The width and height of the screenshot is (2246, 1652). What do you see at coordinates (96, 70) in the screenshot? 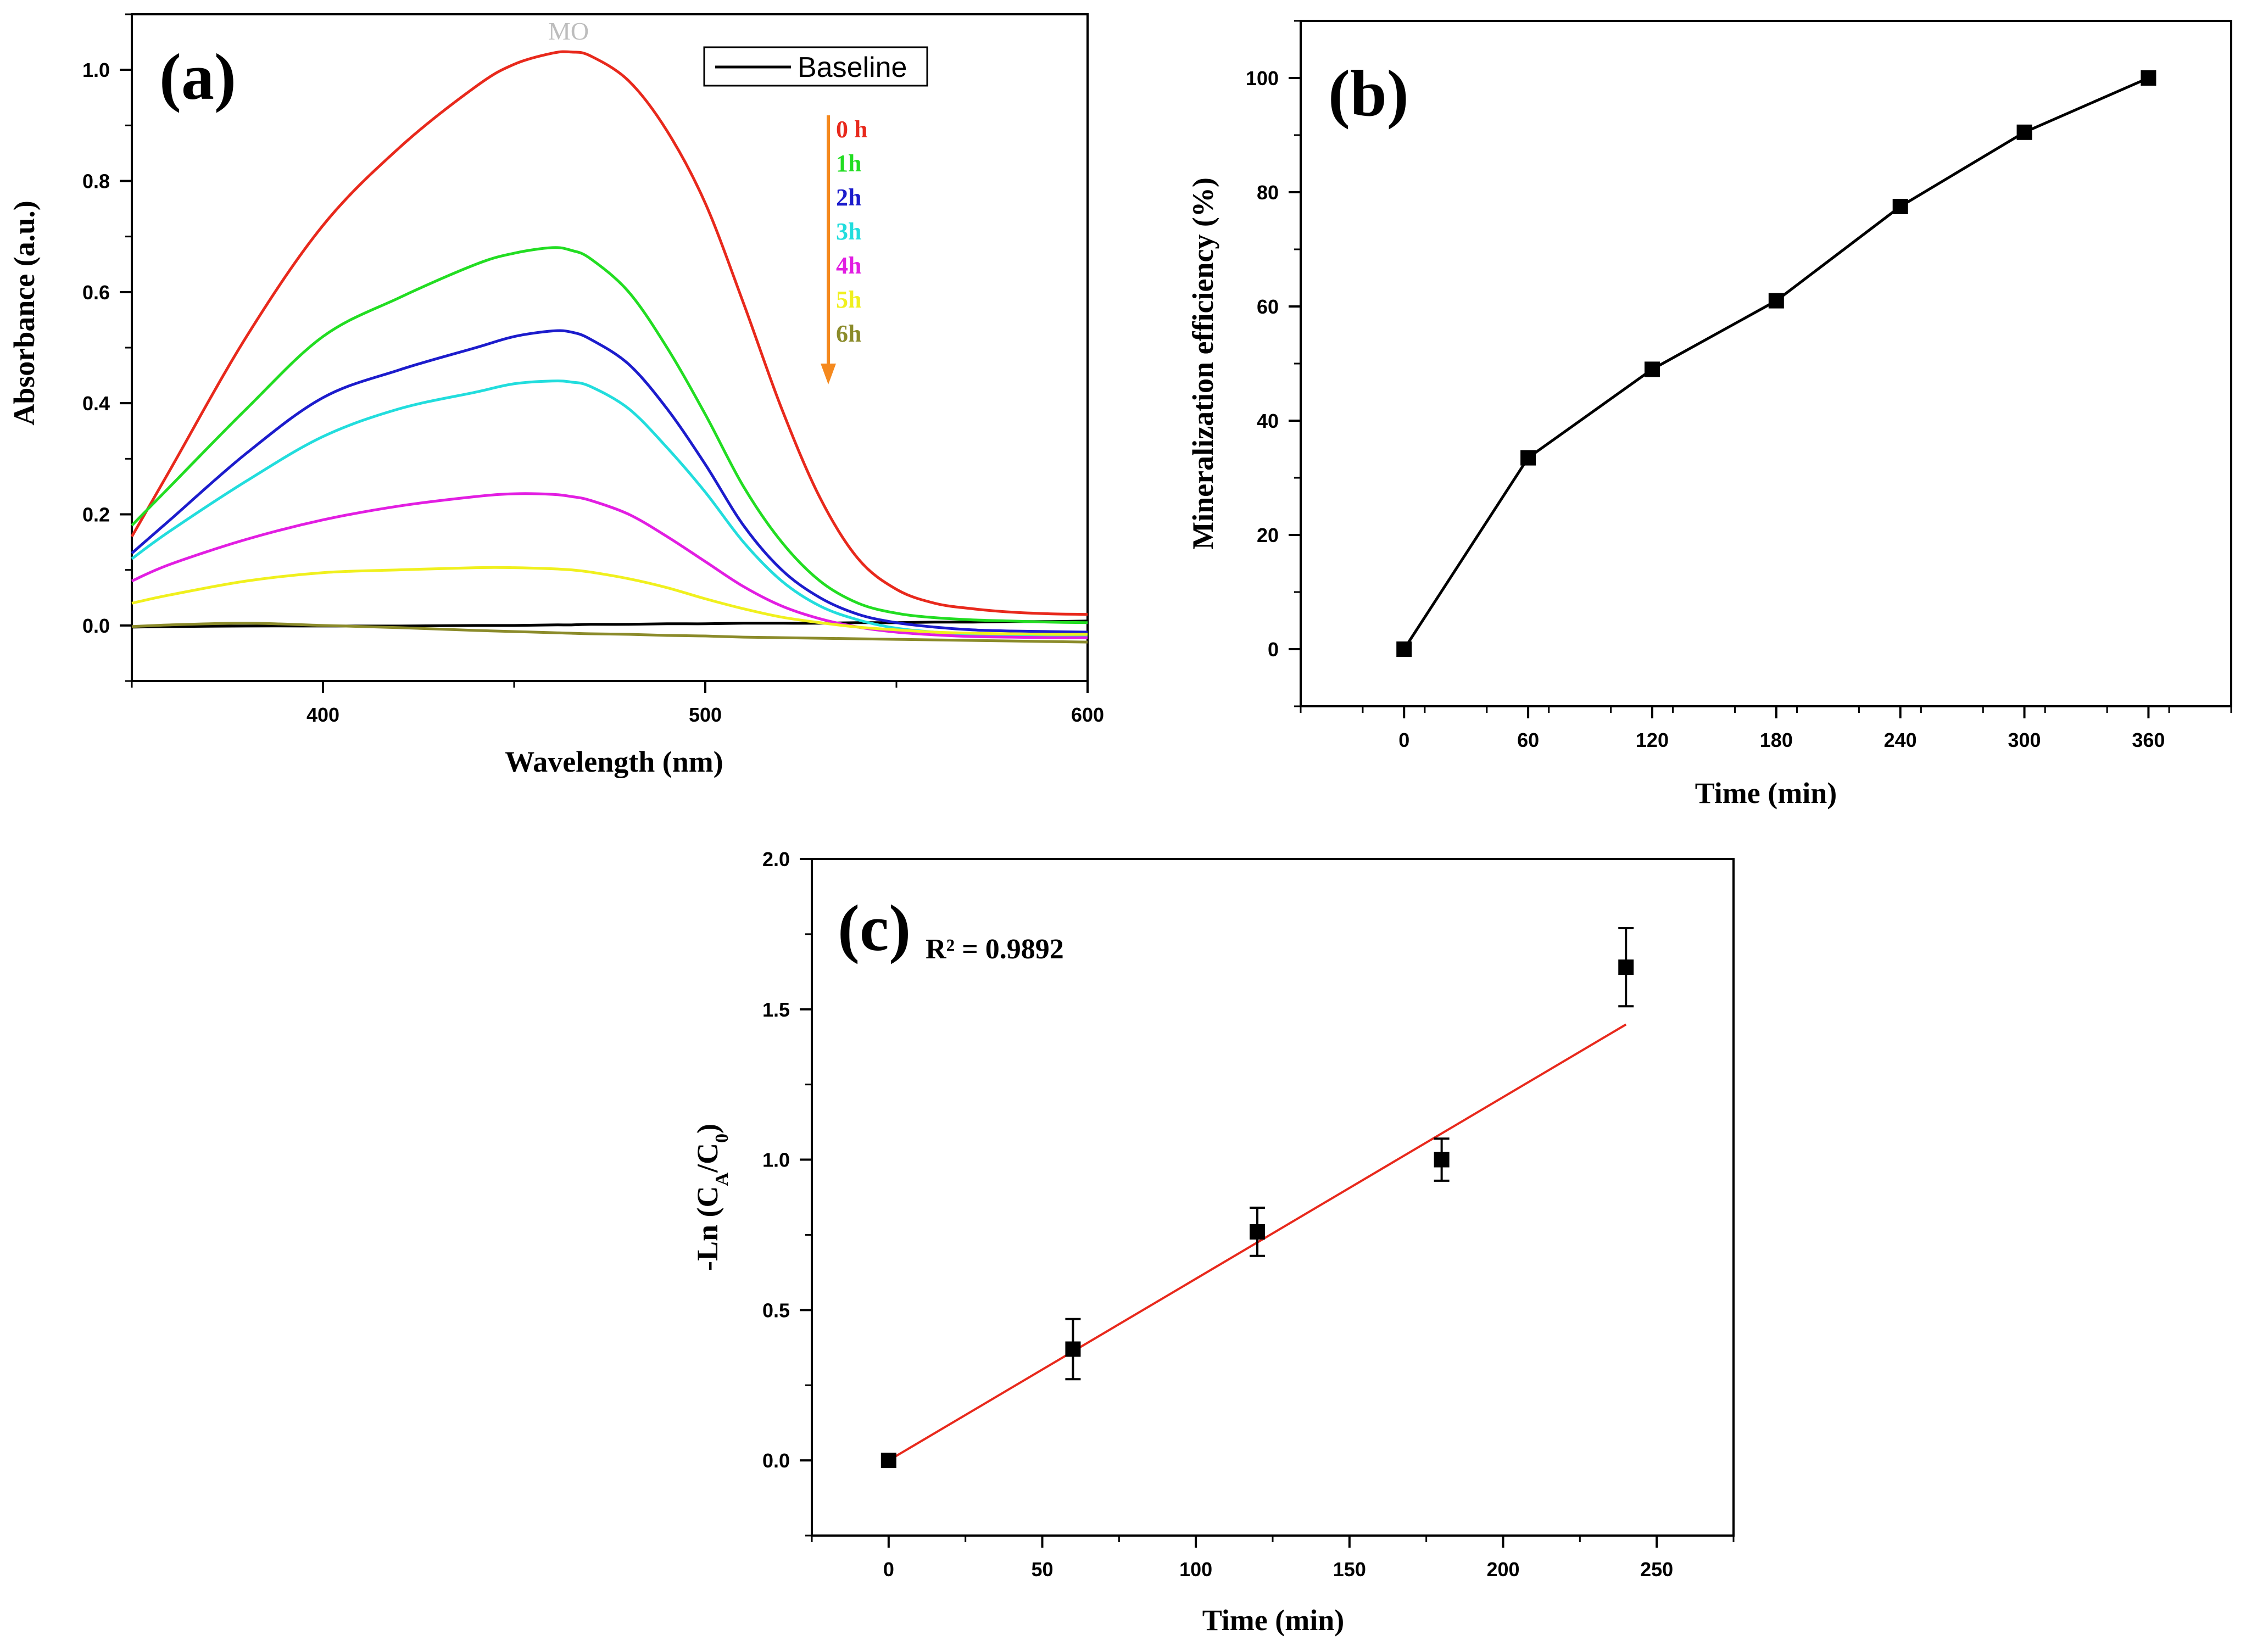
I see `panel-a-y-tick-label: 1.0` at bounding box center [96, 70].